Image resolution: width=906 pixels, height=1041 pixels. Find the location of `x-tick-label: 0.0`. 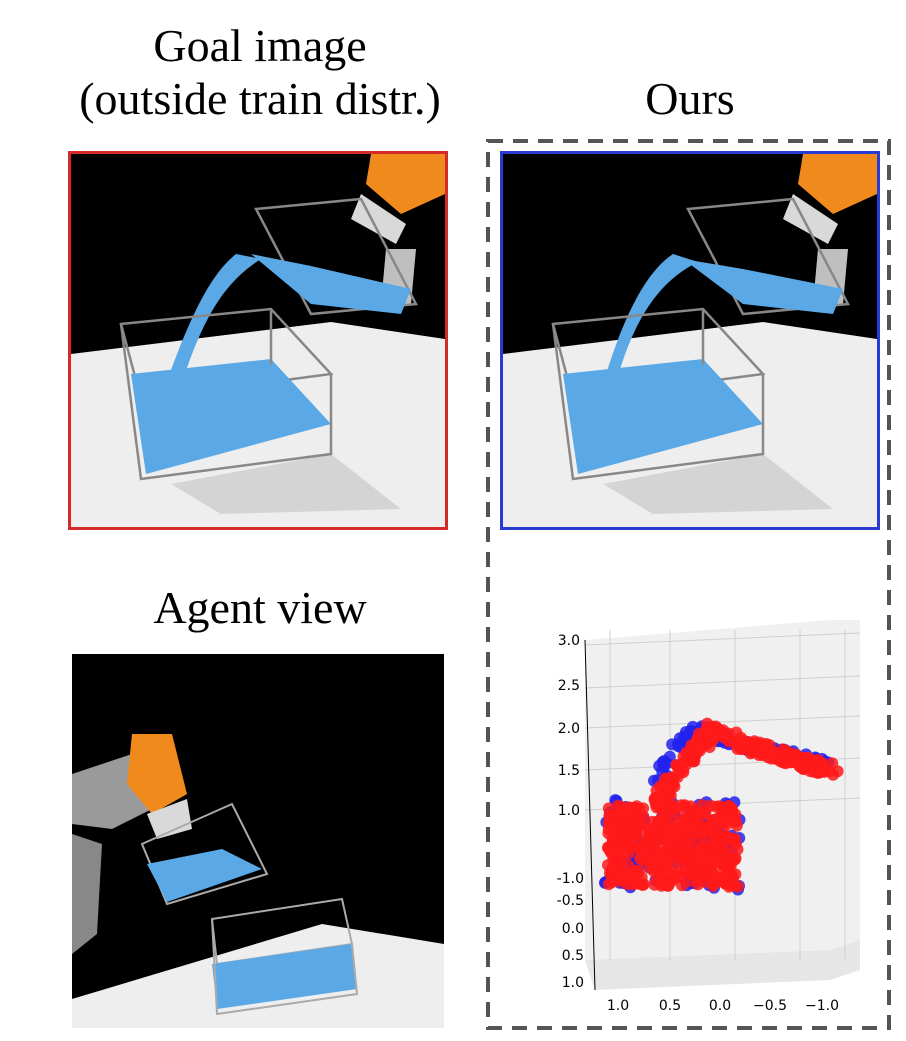

x-tick-label: 0.0 is located at coordinates (720, 1006).